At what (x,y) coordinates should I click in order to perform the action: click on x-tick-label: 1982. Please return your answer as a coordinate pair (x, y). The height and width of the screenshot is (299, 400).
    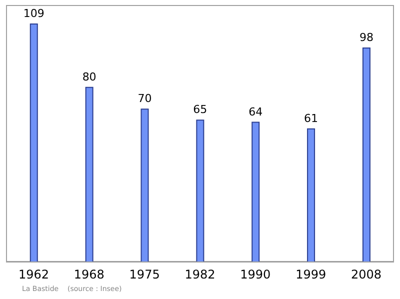
    Looking at the image, I should click on (200, 275).